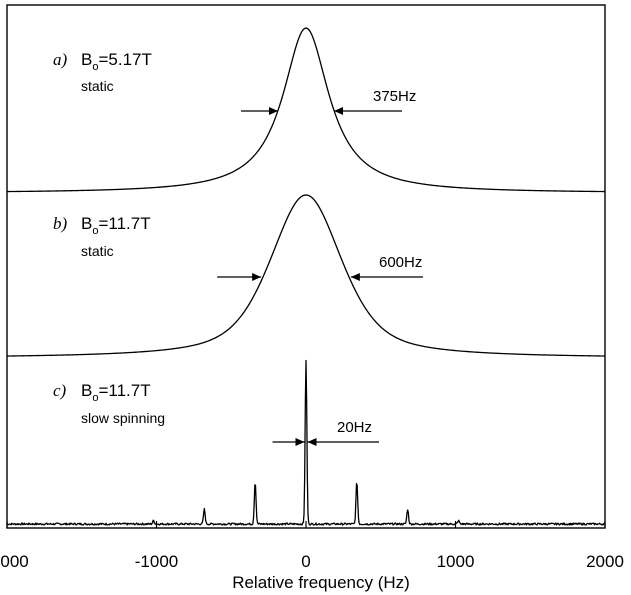  I want to click on panel-a-condition: static, so click(97, 86).